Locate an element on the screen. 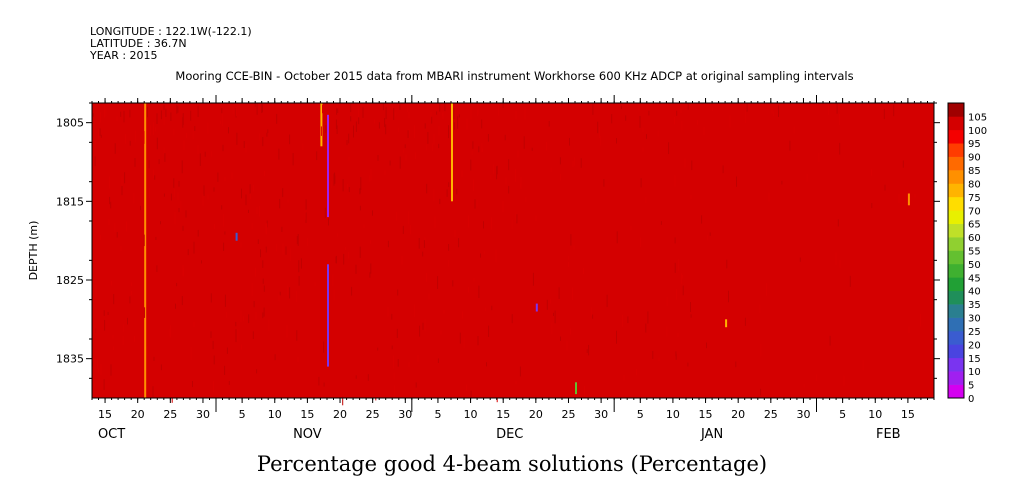 The height and width of the screenshot is (504, 1009). colorbar-label: 55 is located at coordinates (974, 252).